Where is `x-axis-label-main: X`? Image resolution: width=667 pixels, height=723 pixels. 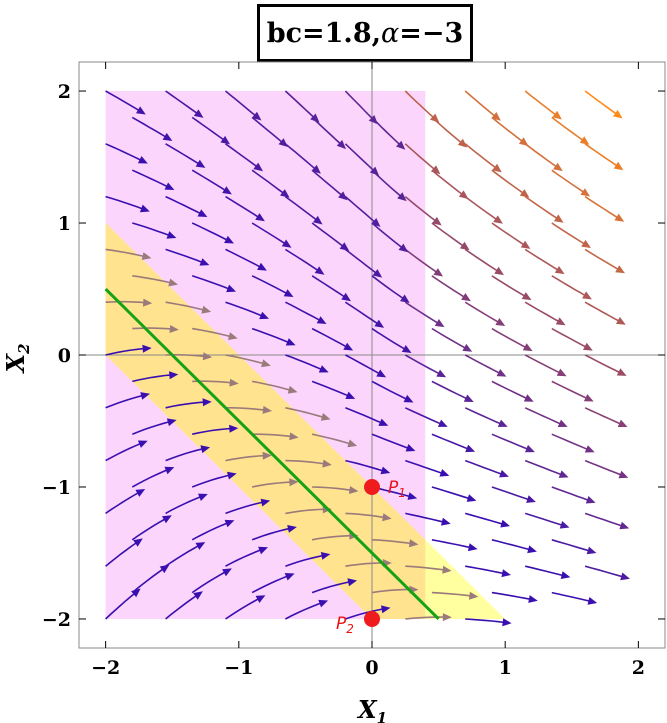 x-axis-label-main: X is located at coordinates (367, 709).